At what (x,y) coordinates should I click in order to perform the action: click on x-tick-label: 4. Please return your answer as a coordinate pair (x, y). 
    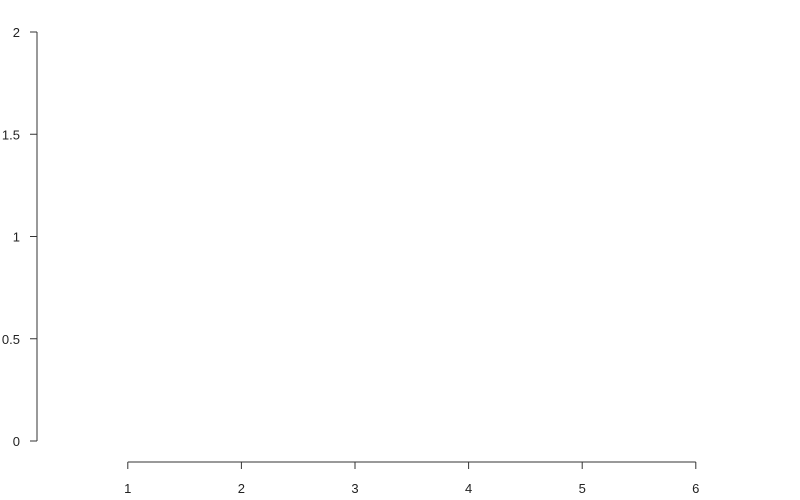
    Looking at the image, I should click on (468, 488).